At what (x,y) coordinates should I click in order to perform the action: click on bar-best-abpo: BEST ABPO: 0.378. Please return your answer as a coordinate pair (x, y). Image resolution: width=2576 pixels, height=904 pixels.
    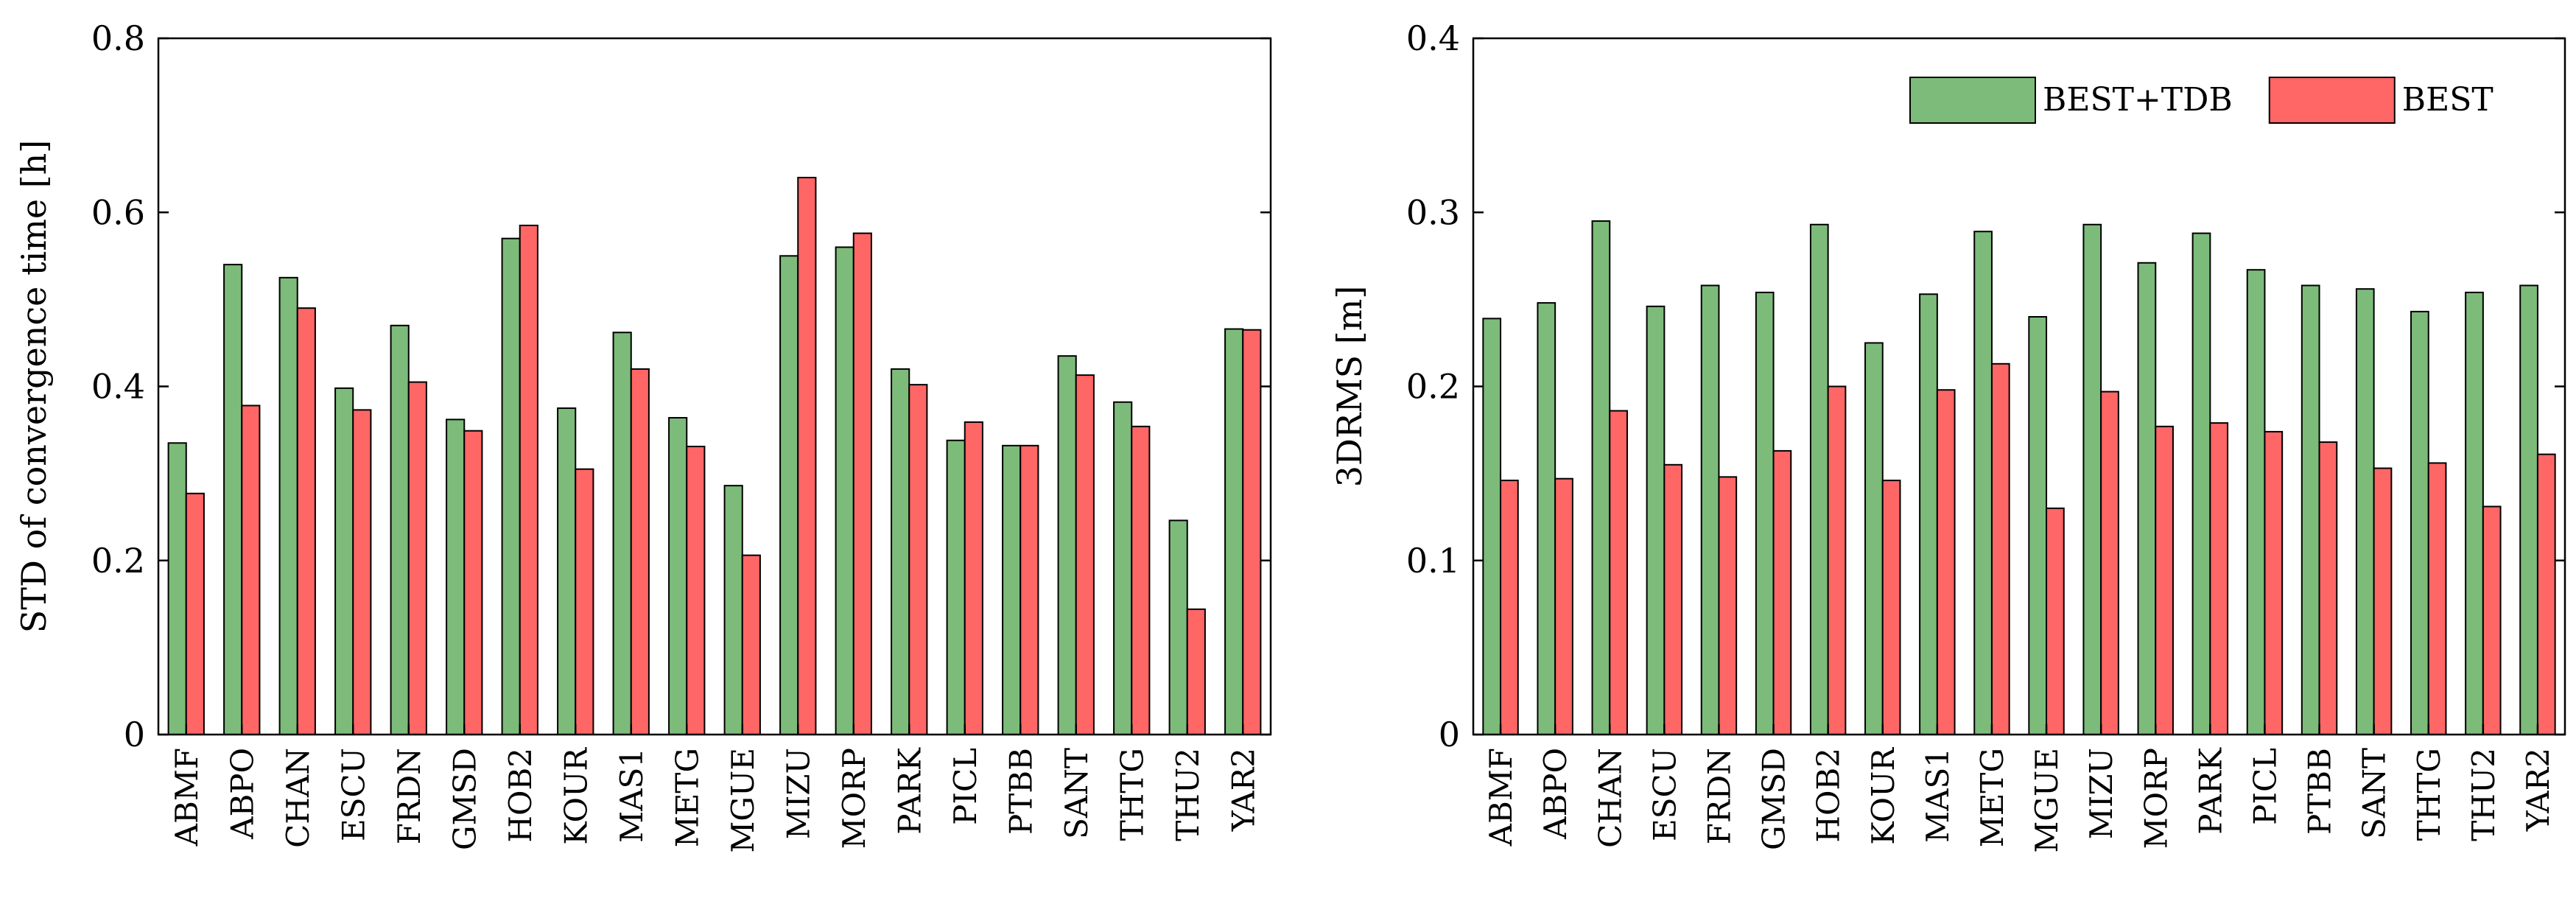
    Looking at the image, I should click on (251, 569).